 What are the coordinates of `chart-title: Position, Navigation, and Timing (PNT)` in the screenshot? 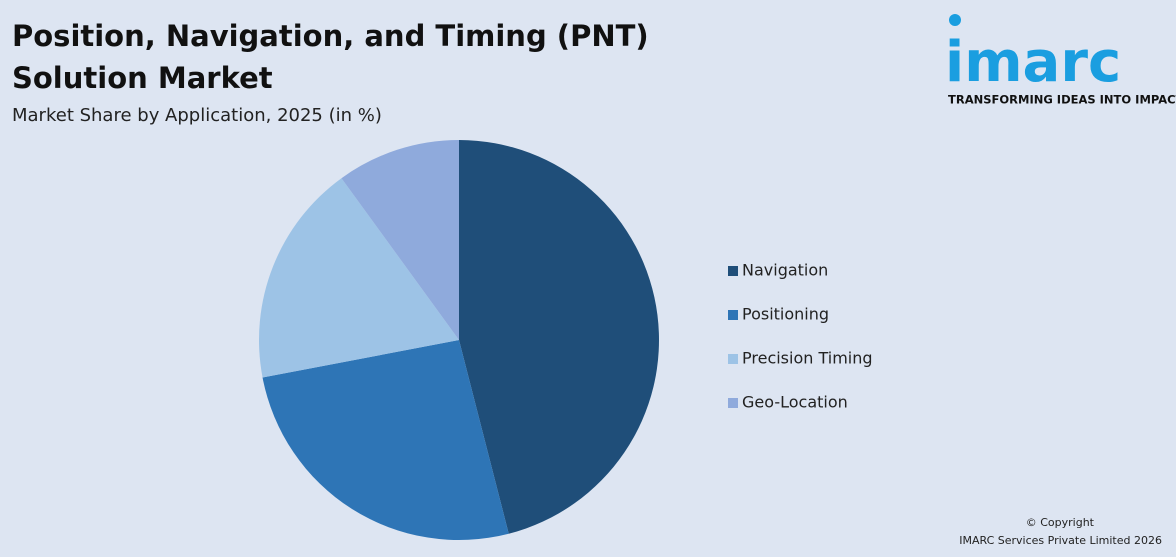 It's located at (330, 36).